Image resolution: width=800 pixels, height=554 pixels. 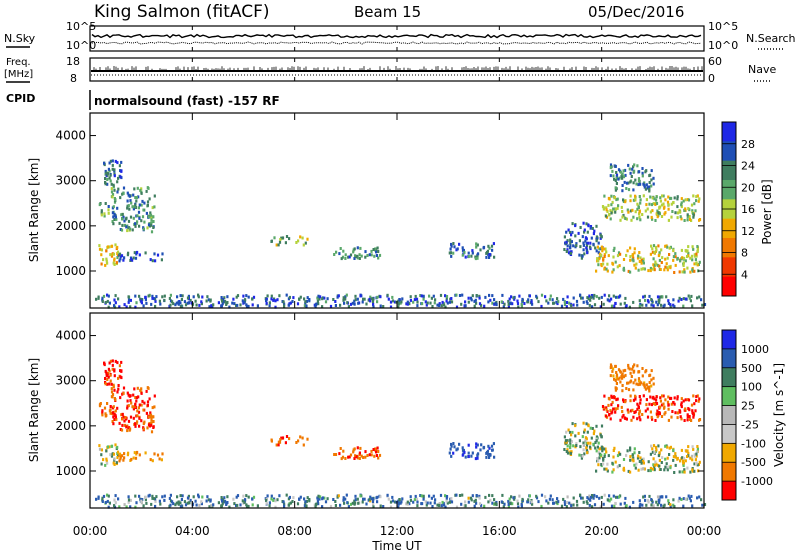 What do you see at coordinates (748, 144) in the screenshot?
I see `colorbar-tick-label: 28` at bounding box center [748, 144].